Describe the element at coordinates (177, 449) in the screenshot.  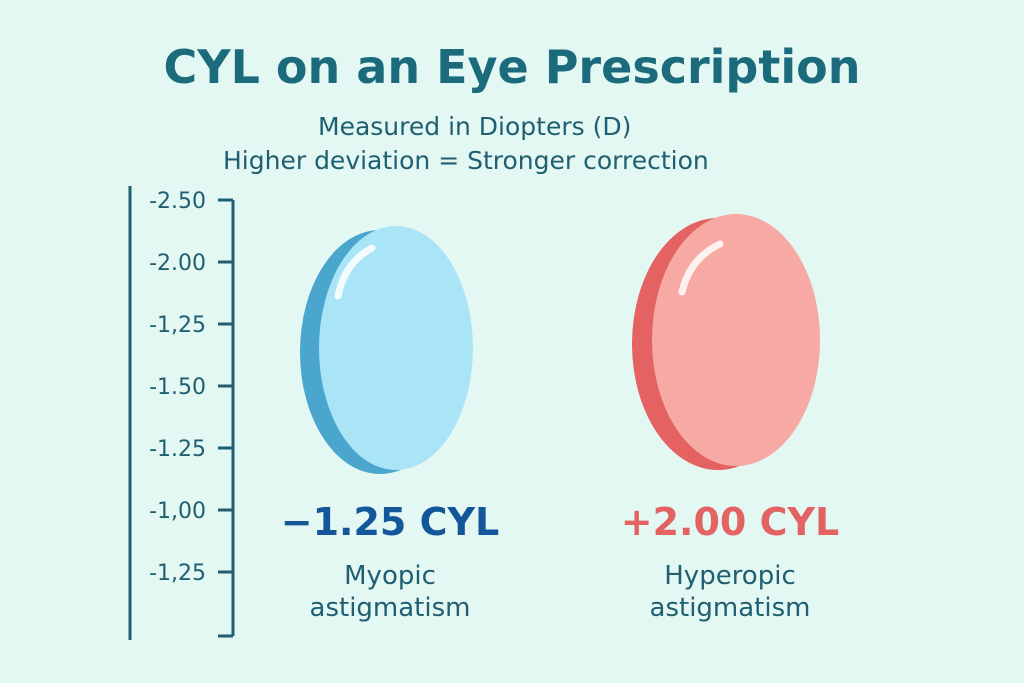
I see `scale-tick-label: -1.25` at that location.